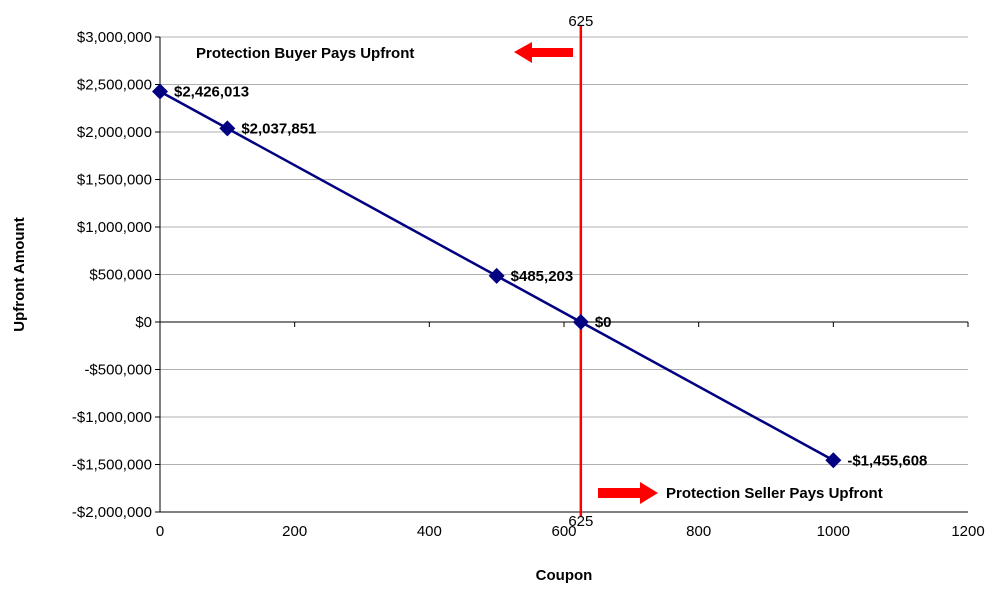 The image size is (998, 589). Describe the element at coordinates (114, 180) in the screenshot. I see `y-tick-label: $1,500,000` at that location.